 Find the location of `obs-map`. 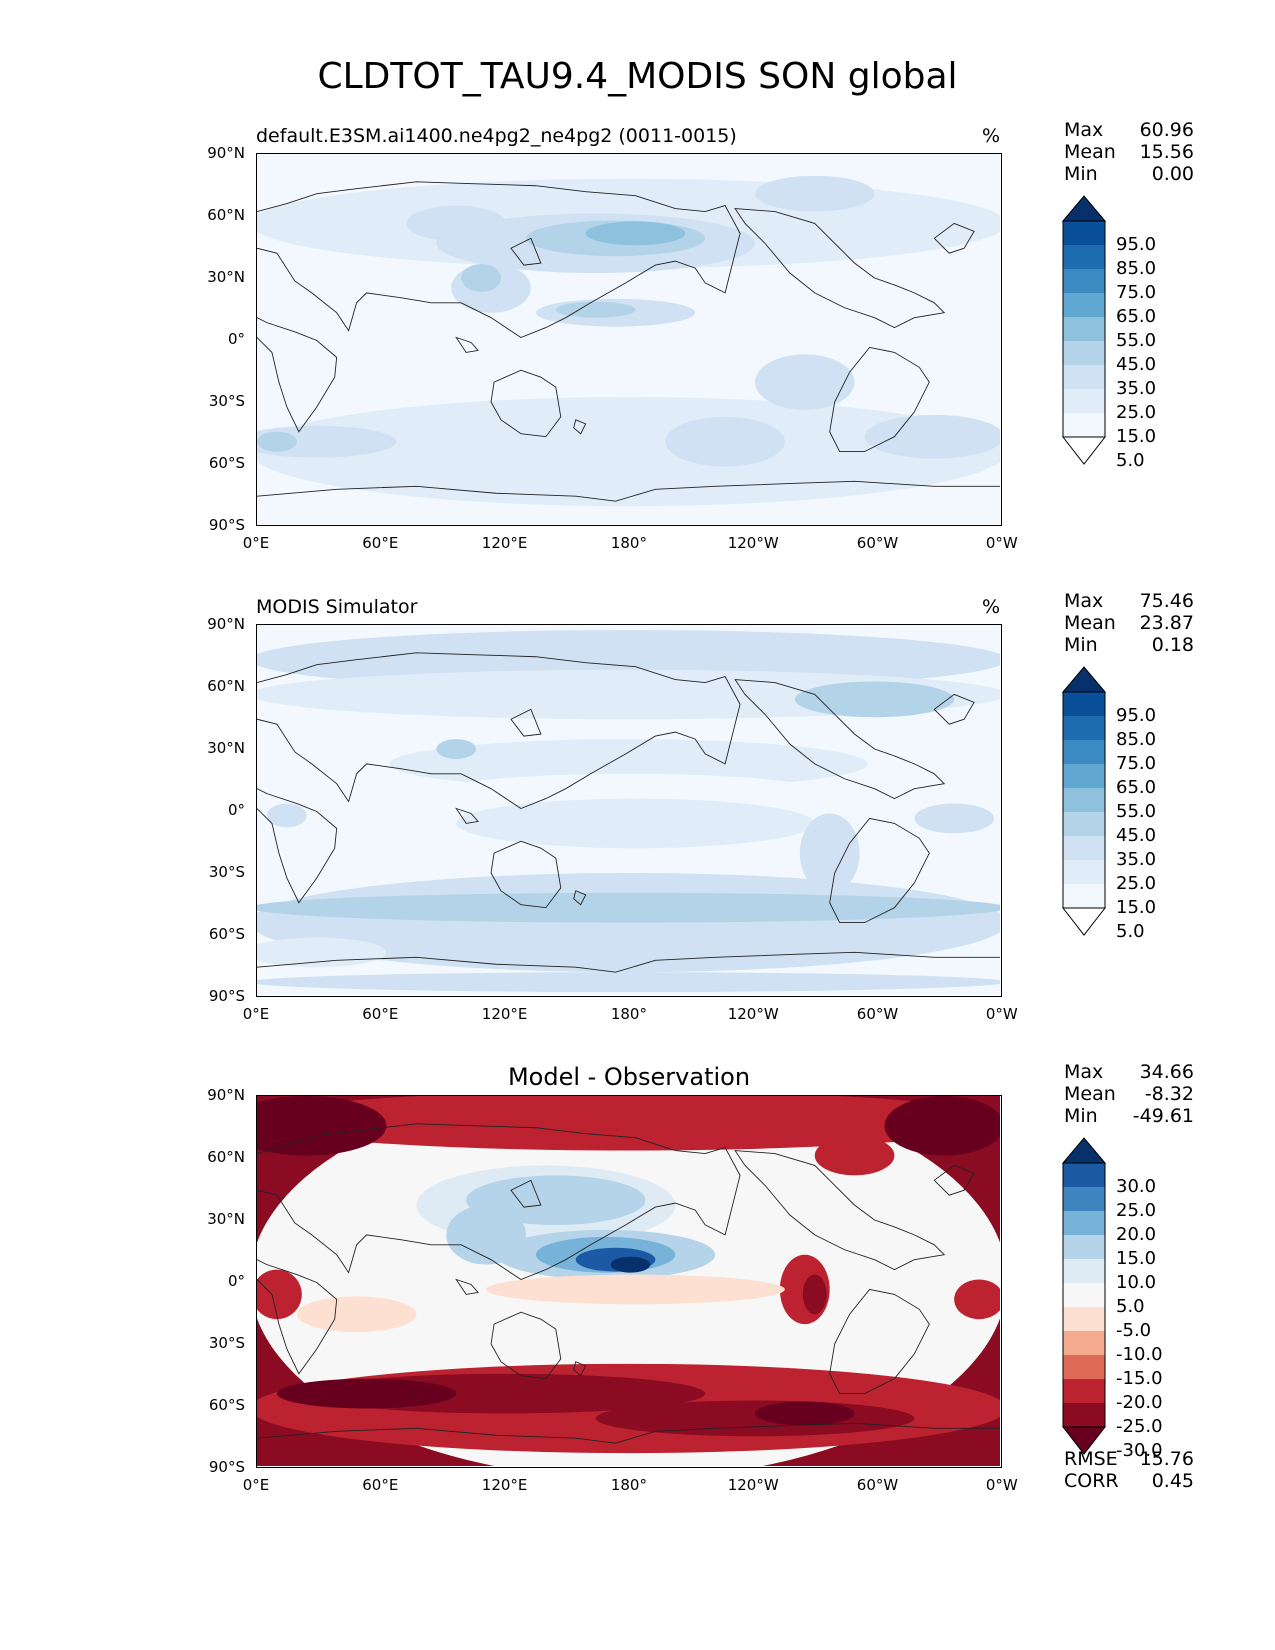

obs-map is located at coordinates (629, 810).